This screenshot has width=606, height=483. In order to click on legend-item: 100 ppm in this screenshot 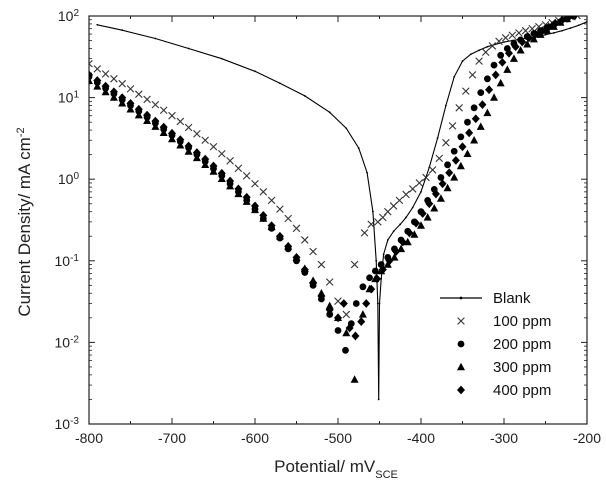, I will do `click(504, 321)`.